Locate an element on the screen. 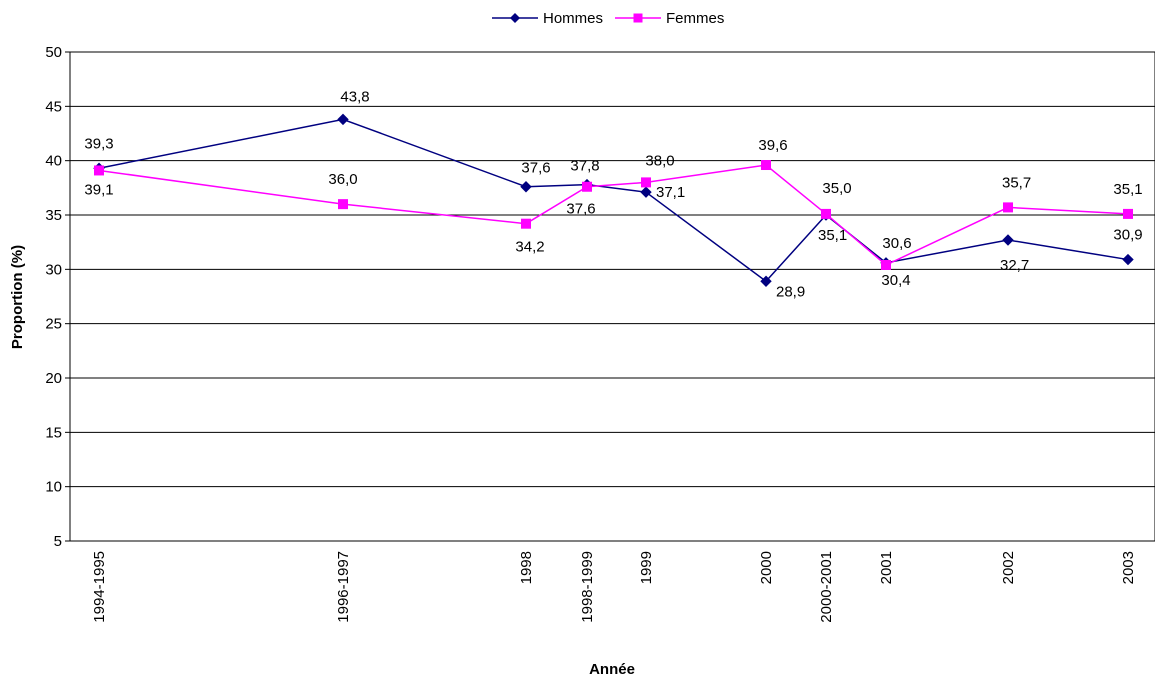 The width and height of the screenshot is (1155, 681). y-tick-label: 5 is located at coordinates (58, 541).